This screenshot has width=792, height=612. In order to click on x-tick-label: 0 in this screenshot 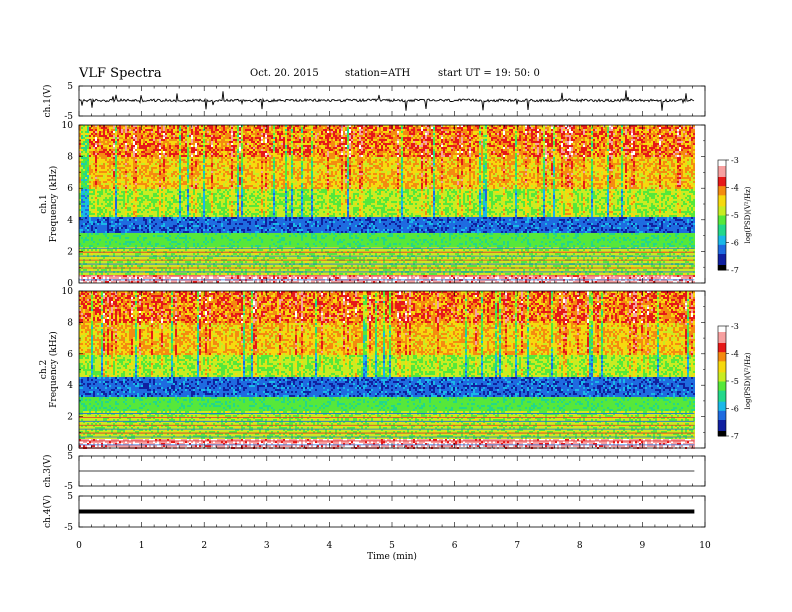, I will do `click(79, 546)`.